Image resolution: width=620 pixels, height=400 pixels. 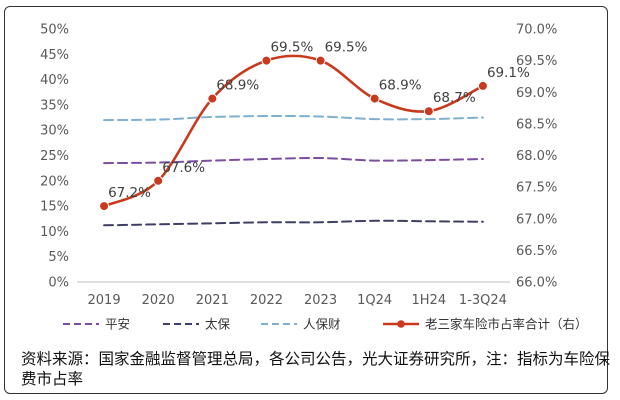 What do you see at coordinates (536, 188) in the screenshot?
I see `right-tick-label: 67.5%` at bounding box center [536, 188].